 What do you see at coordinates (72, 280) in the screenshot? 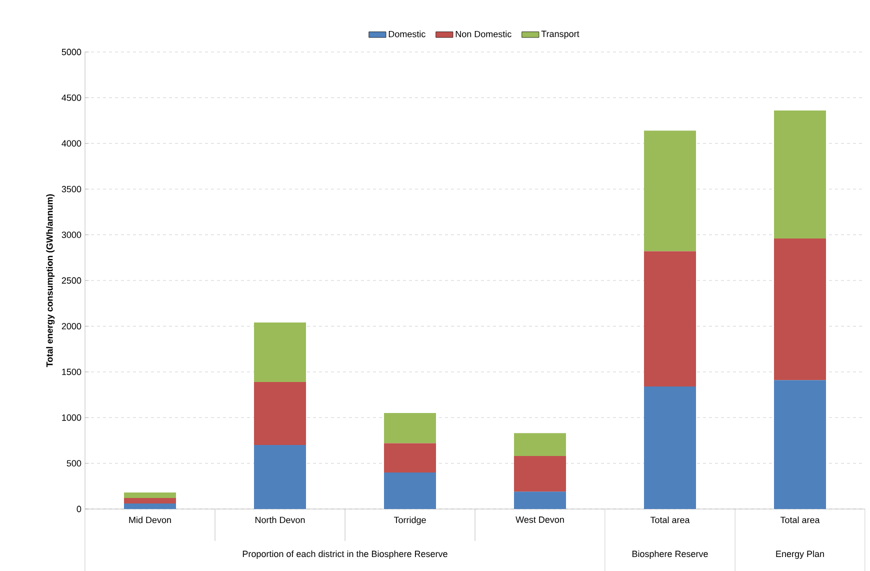
I see `y-tick-label: 2500` at bounding box center [72, 280].